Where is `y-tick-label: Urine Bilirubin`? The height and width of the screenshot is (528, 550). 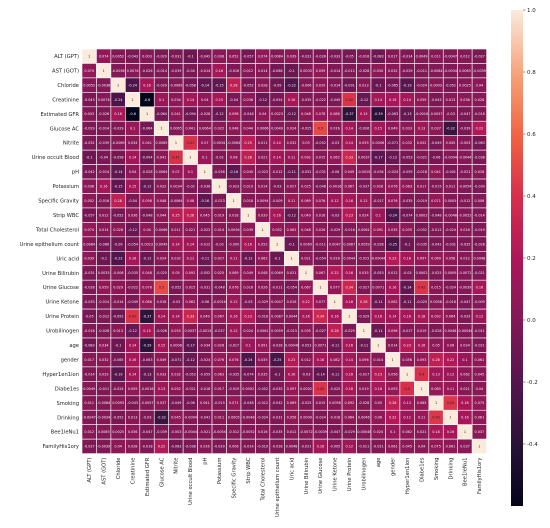 y-tick-label: Urine Bilirubin is located at coordinates (60, 274).